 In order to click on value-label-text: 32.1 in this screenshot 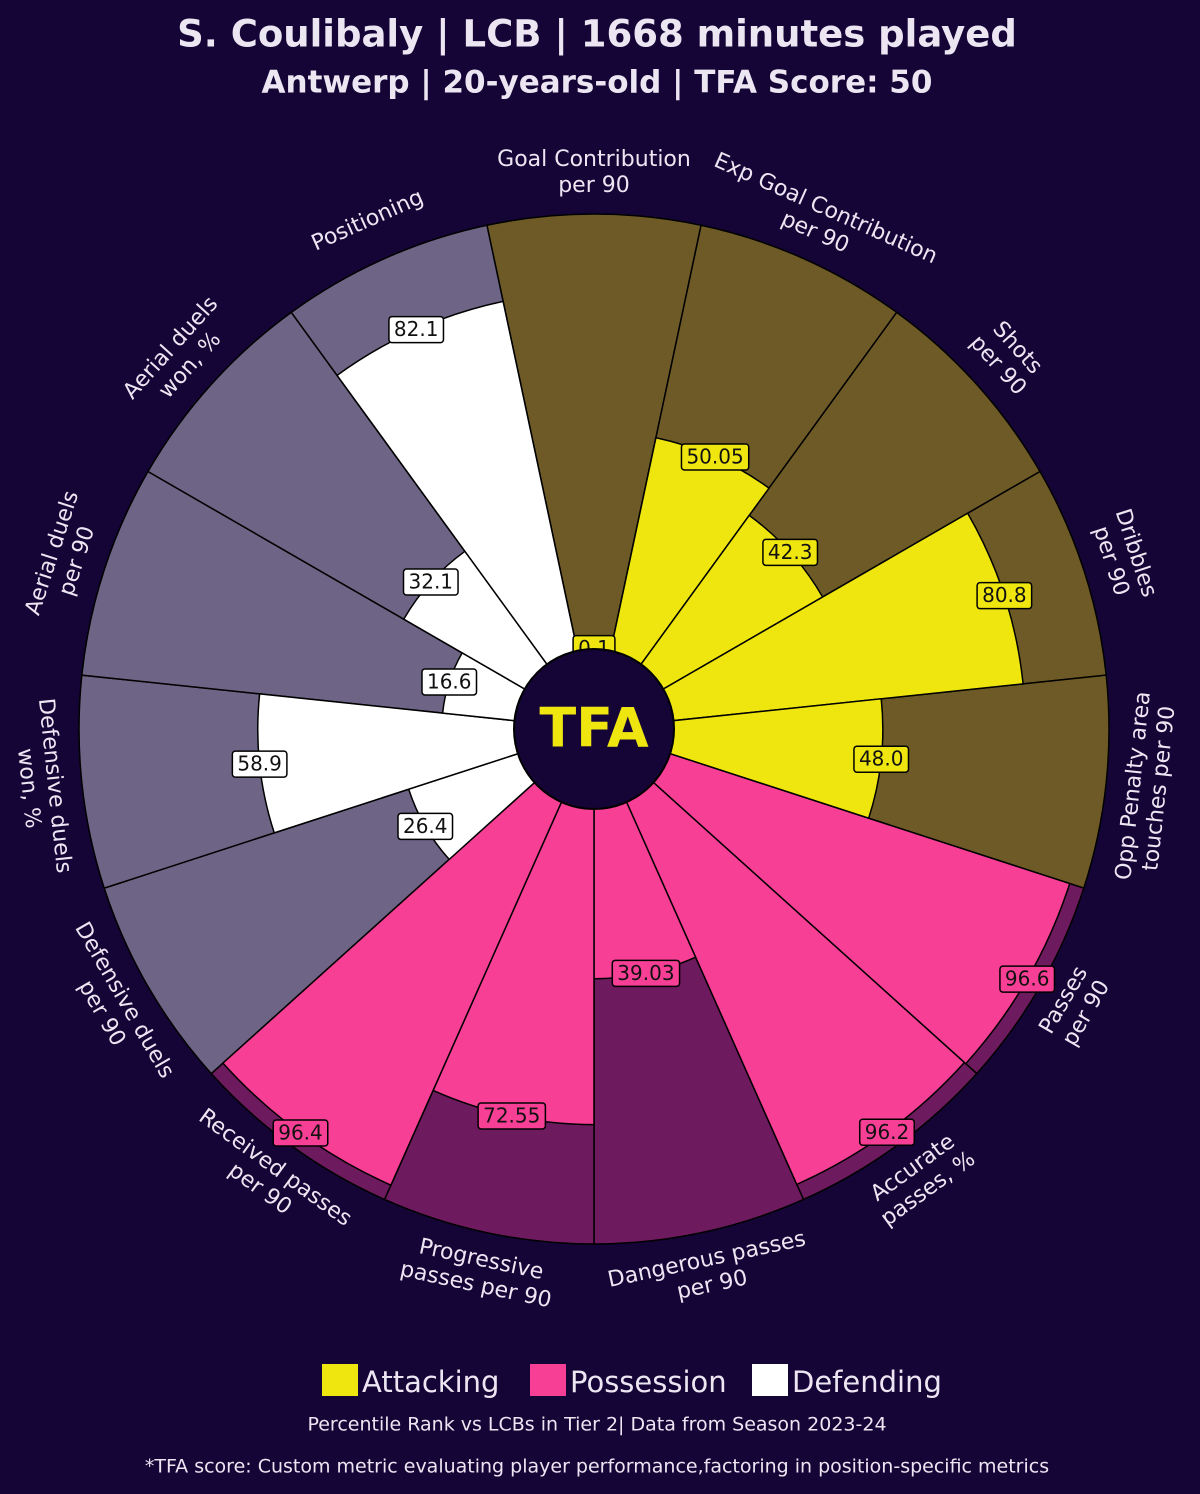, I will do `click(431, 582)`.